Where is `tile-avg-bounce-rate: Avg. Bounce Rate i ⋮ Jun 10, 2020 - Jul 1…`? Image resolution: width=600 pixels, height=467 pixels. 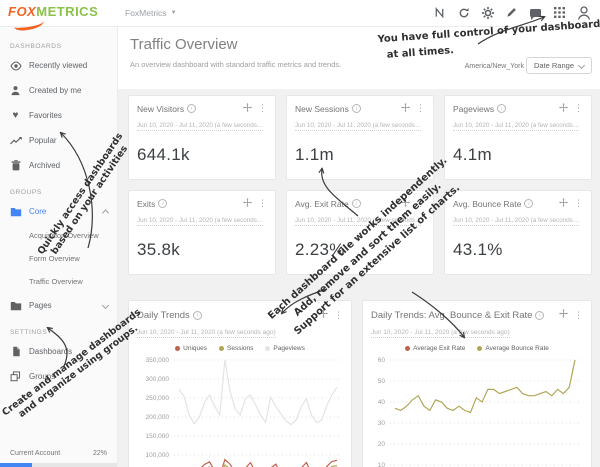 tile-avg-bounce-rate: Avg. Bounce Rate i ⋮ Jun 10, 2020 - Jul 1… is located at coordinates (518, 232).